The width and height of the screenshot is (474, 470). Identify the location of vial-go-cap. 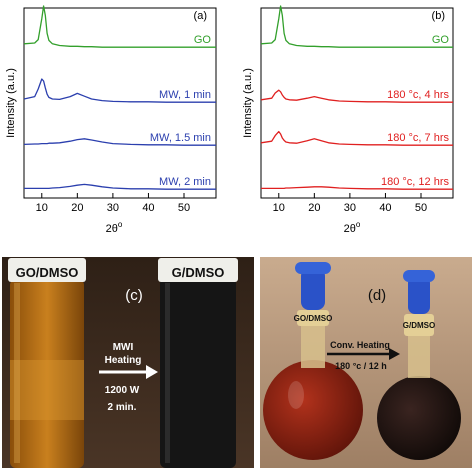
(47, 270).